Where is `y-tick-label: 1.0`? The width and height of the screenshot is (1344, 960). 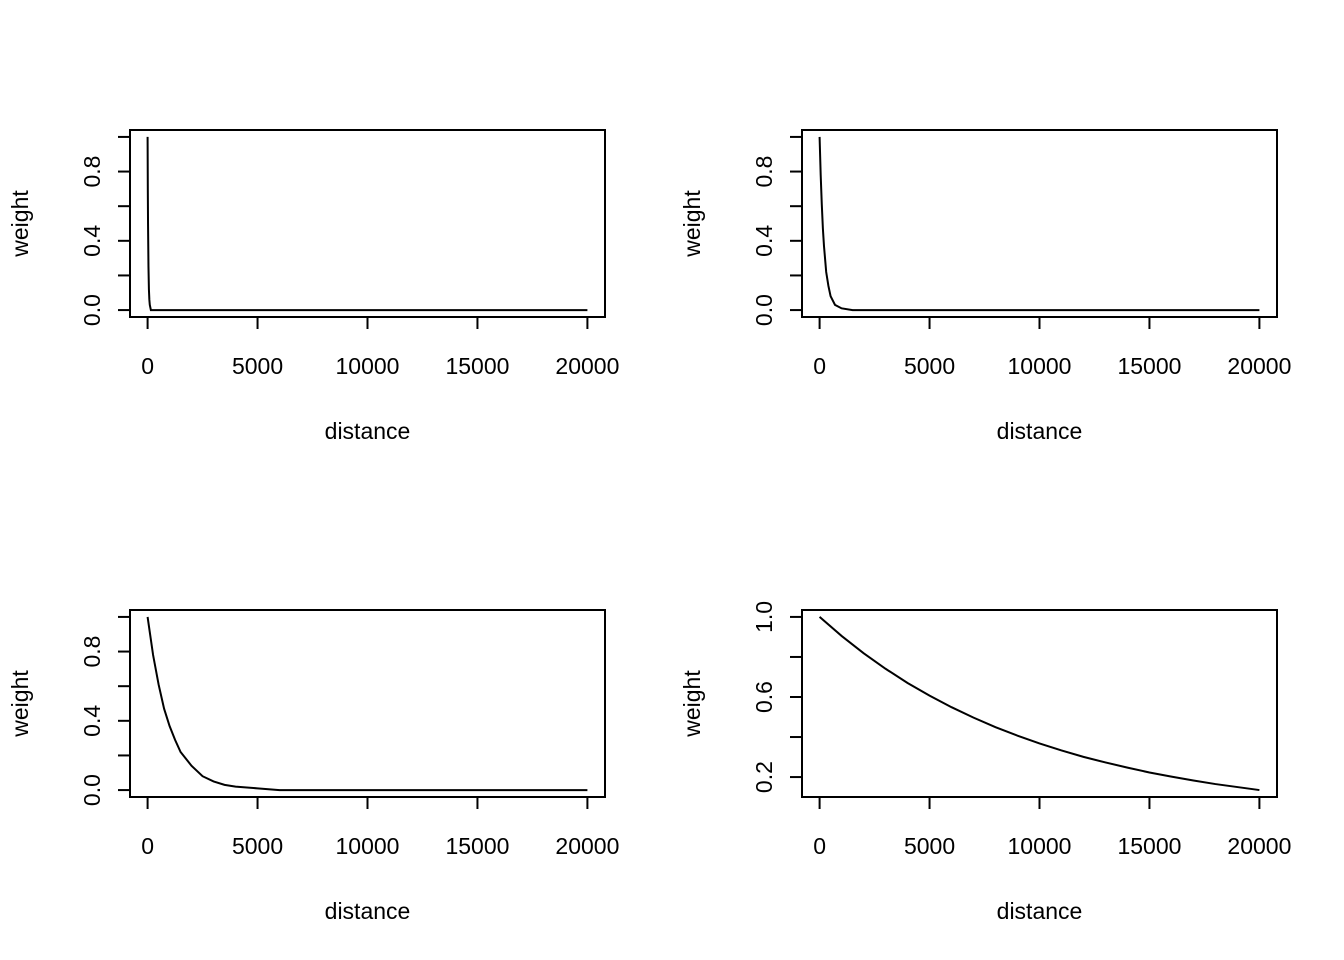
y-tick-label: 1.0 is located at coordinates (764, 617).